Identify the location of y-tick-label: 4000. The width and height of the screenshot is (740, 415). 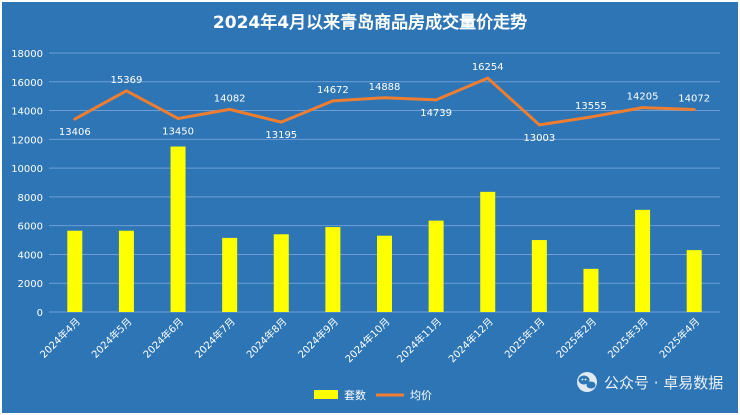
(30, 255).